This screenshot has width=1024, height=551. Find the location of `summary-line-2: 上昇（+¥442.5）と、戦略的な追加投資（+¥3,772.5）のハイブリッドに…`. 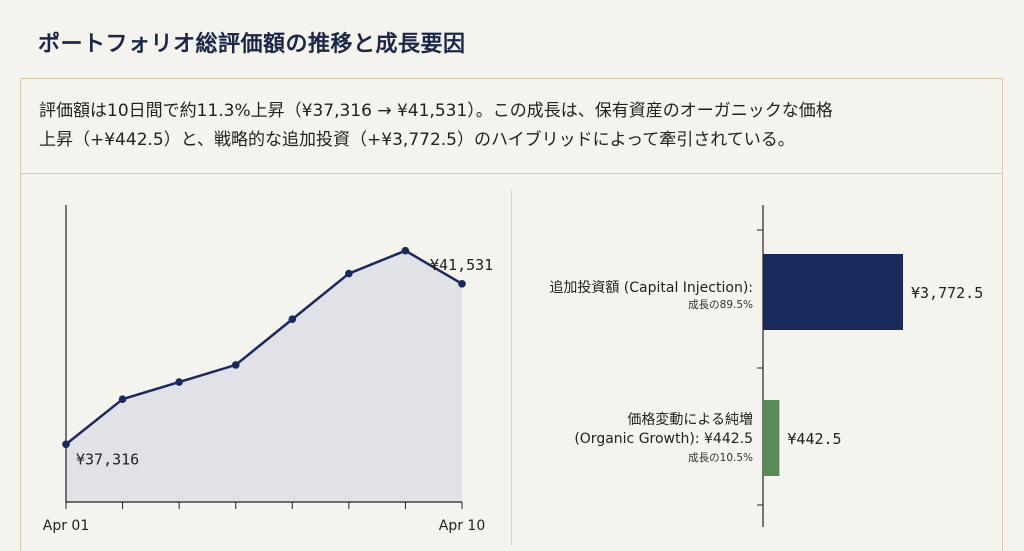

summary-line-2: 上昇（+¥442.5）と、戦略的な追加投資（+¥3,772.5）のハイブリッドに… is located at coordinates (417, 140).